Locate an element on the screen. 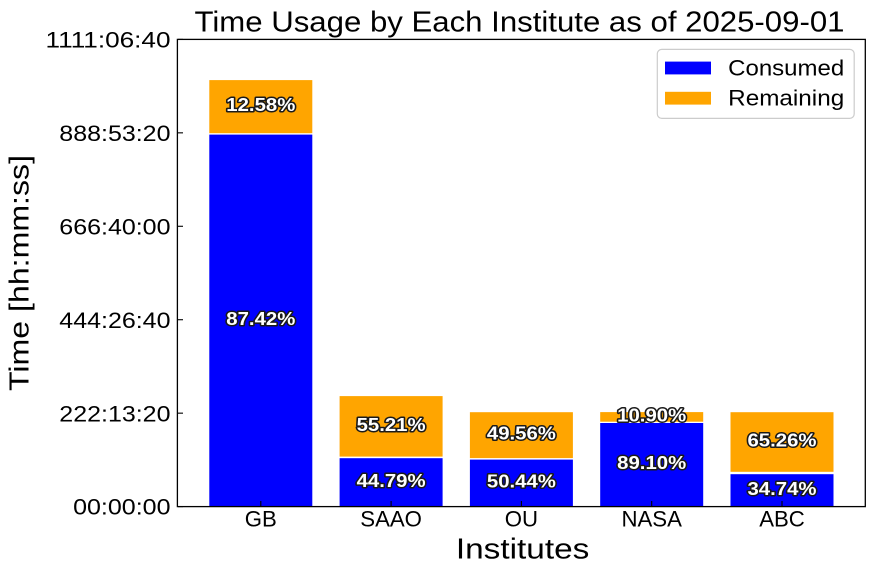 This screenshot has height=574, width=875. svg-text: 50.44% is located at coordinates (521, 482).